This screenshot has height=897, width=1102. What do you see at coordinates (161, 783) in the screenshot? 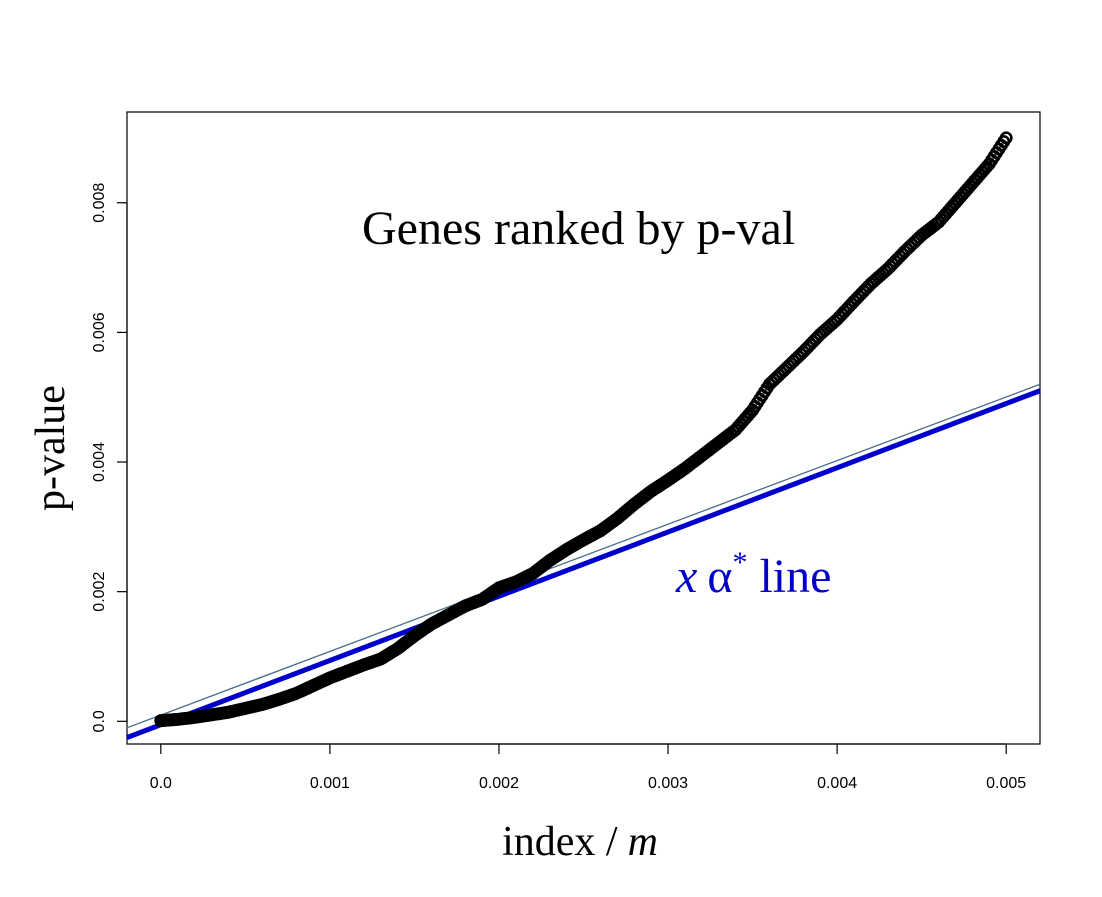
I see `x-tick-label: 0.0` at bounding box center [161, 783].